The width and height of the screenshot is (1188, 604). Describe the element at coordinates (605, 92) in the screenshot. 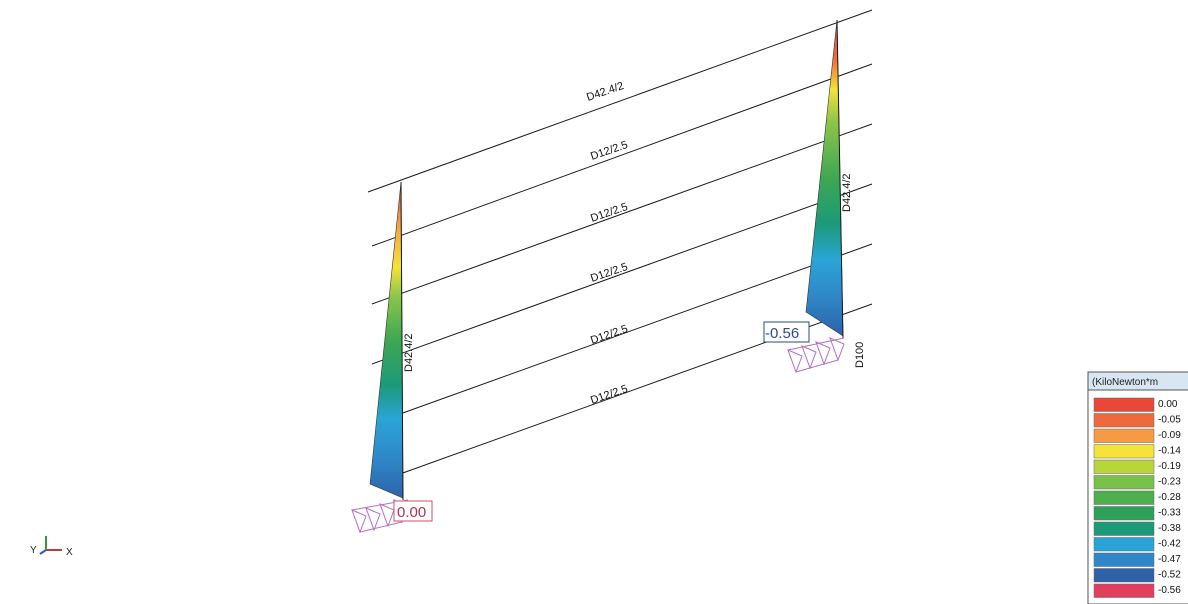

I see `horizontal-label-1: D42.4/2` at that location.